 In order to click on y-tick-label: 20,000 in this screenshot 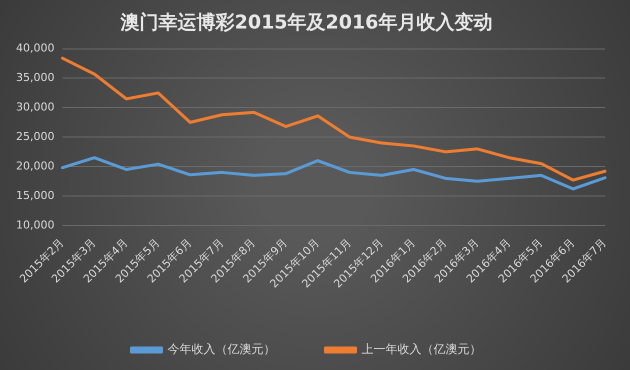, I will do `click(35, 165)`.